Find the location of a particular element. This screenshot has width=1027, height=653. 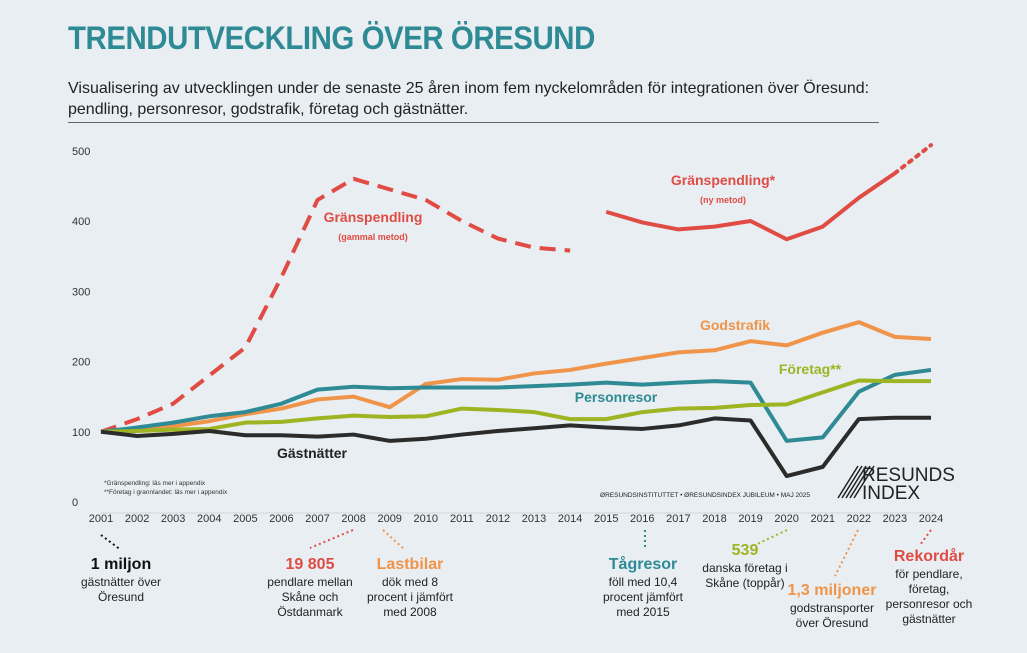

x-tick-label: 2013 is located at coordinates (534, 519).